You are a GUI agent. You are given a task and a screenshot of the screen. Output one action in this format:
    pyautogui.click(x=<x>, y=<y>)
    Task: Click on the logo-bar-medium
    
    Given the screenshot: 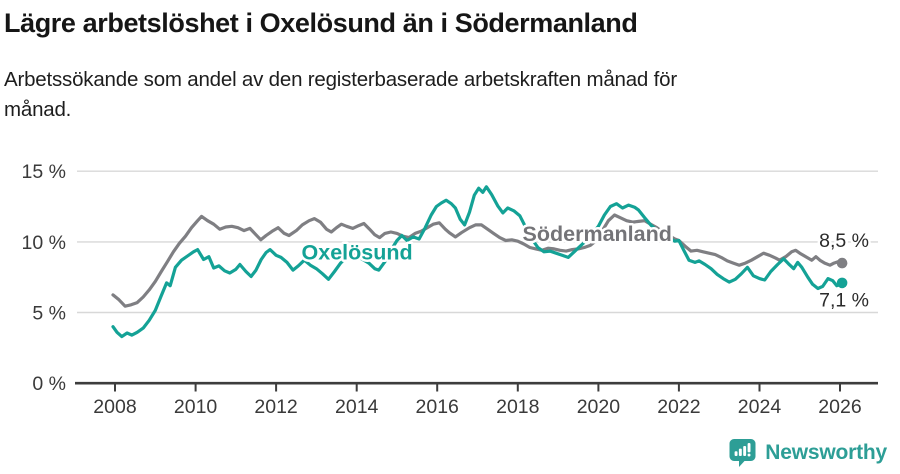 What is the action you would take?
    pyautogui.click(x=741, y=452)
    